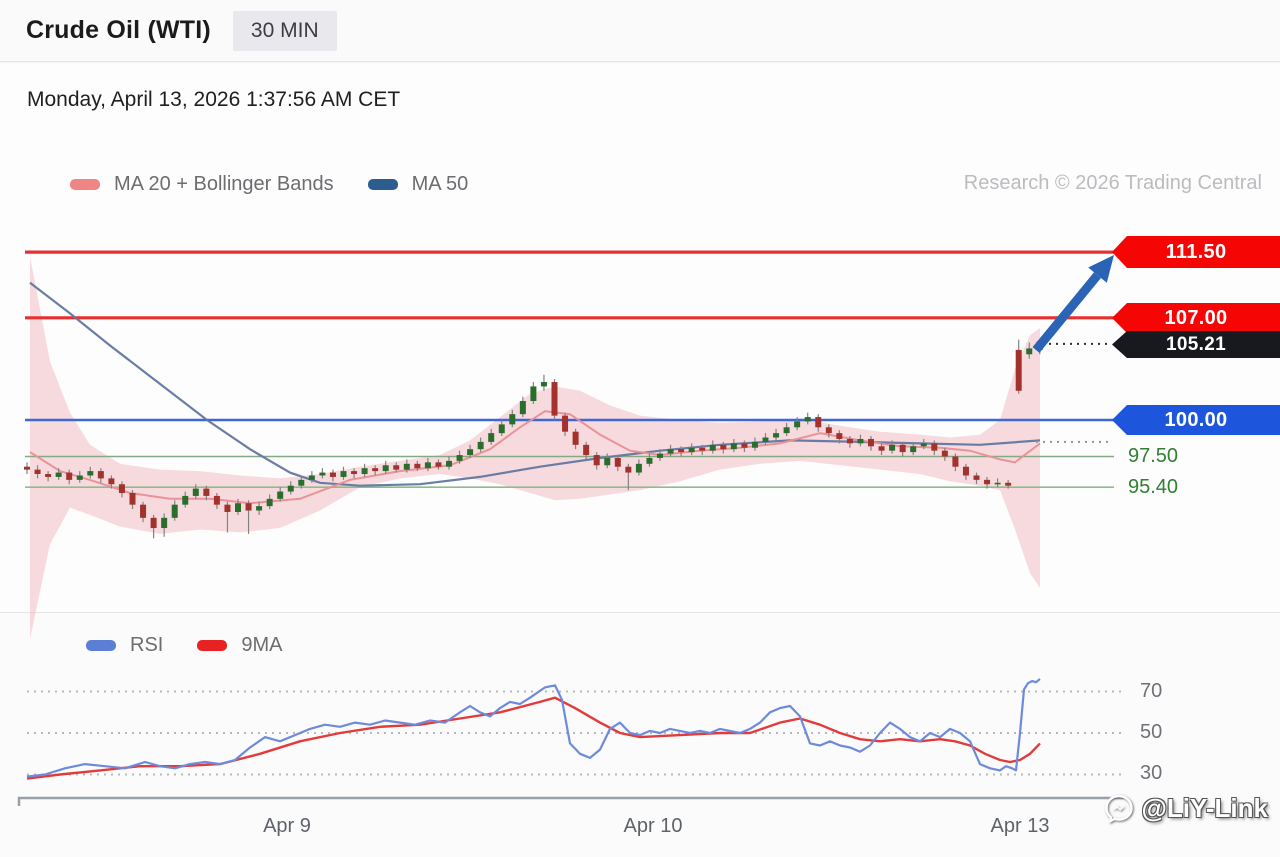 The width and height of the screenshot is (1280, 857). What do you see at coordinates (1151, 773) in the screenshot?
I see `rsi-grid-label-30: 30` at bounding box center [1151, 773].